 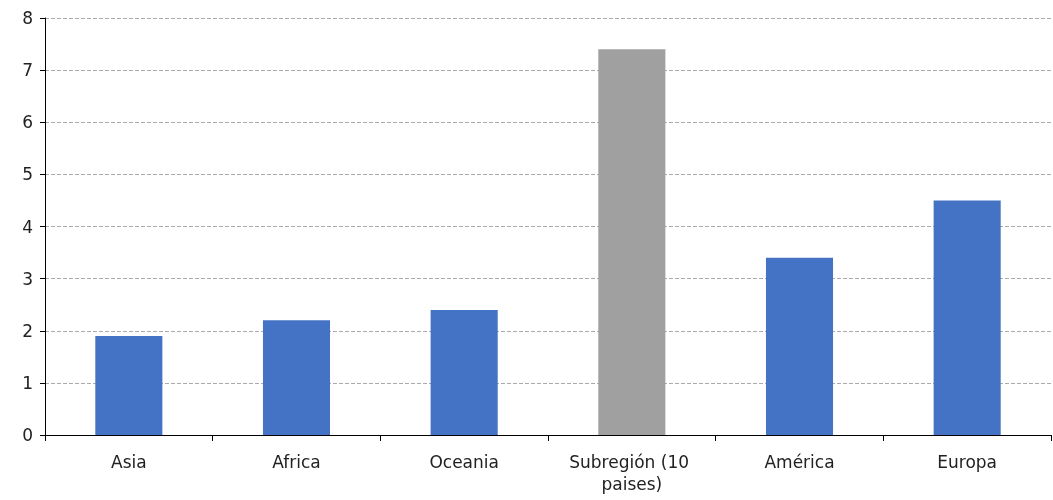 What do you see at coordinates (464, 462) in the screenshot?
I see `x-tick-label: Oceania` at bounding box center [464, 462].